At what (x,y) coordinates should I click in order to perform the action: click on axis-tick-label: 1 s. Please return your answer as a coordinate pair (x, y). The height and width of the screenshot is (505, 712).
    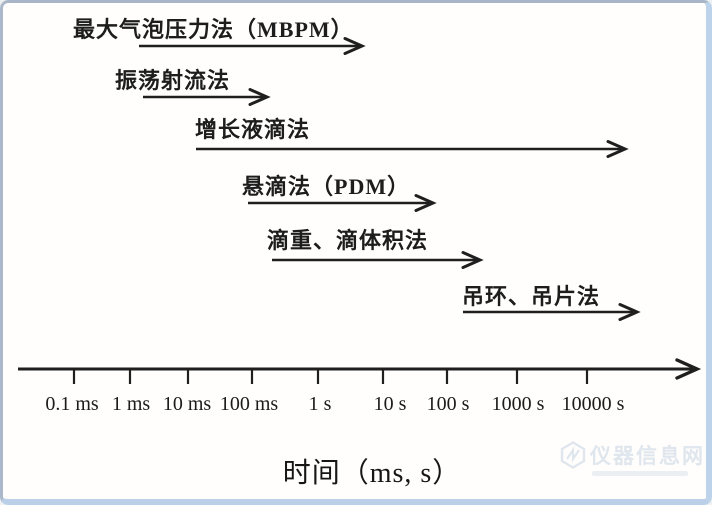
    Looking at the image, I should click on (320, 404).